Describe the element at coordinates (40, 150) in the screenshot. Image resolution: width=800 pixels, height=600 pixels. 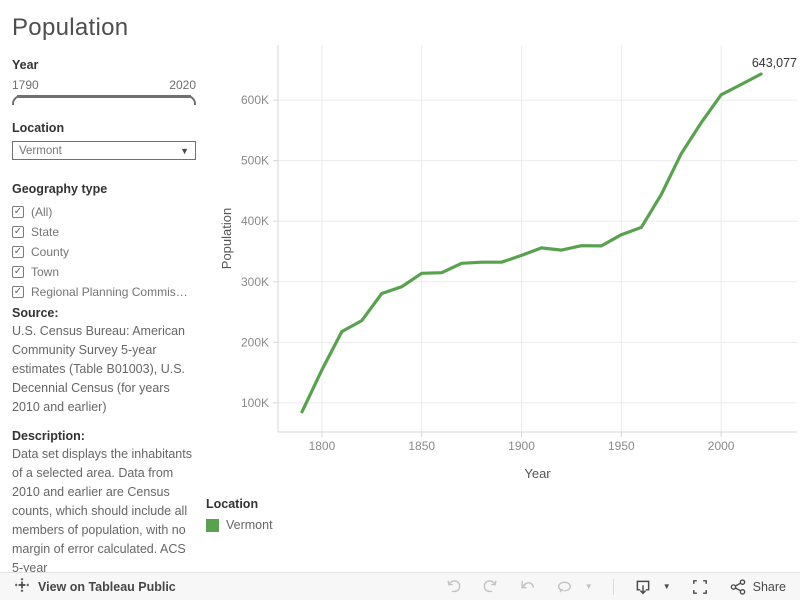
I see `location-dropdown-value: Vermont` at that location.